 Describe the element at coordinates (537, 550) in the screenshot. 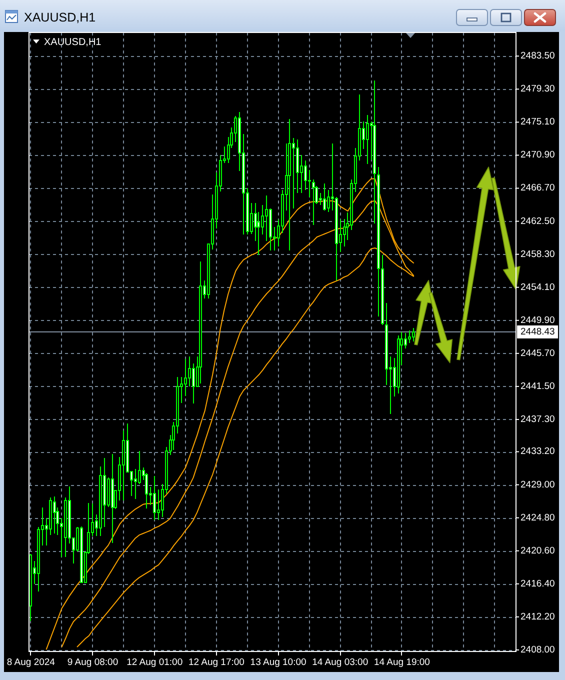

I see `y-tick-label: 2420.60` at that location.